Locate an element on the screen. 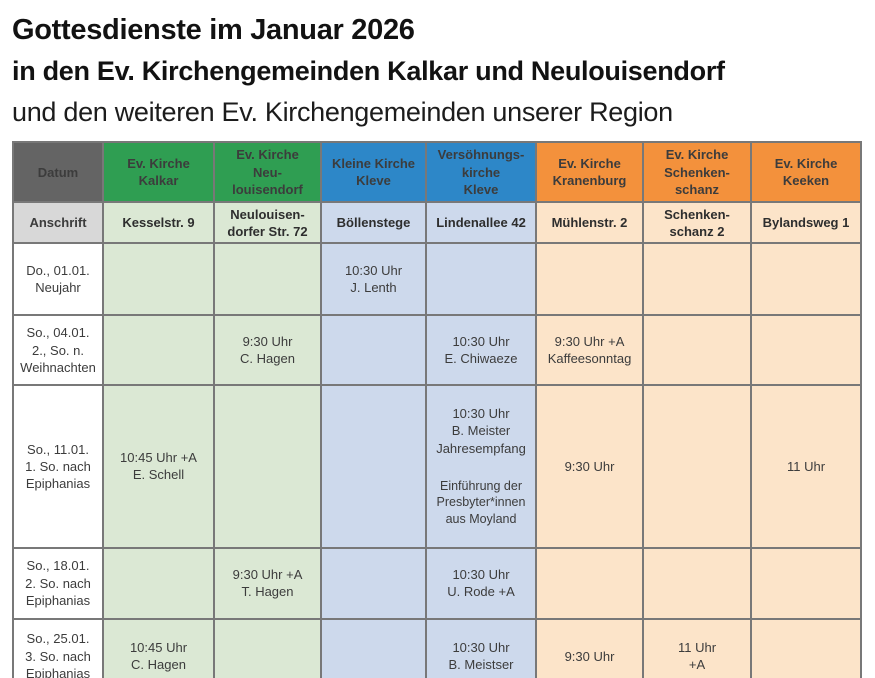 The width and height of the screenshot is (875, 678). church-header-schenkenschanz: Ev. Kirche Schenken- schanz is located at coordinates (697, 172).